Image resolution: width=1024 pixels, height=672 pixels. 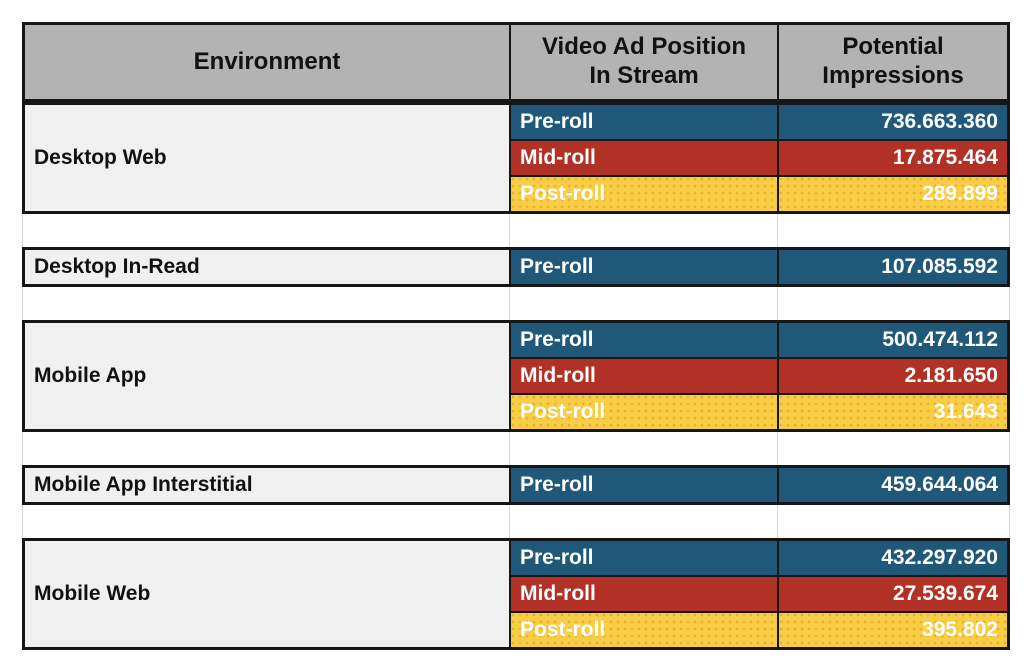 I want to click on column-header-impressions: Potential Impressions, so click(x=893, y=62).